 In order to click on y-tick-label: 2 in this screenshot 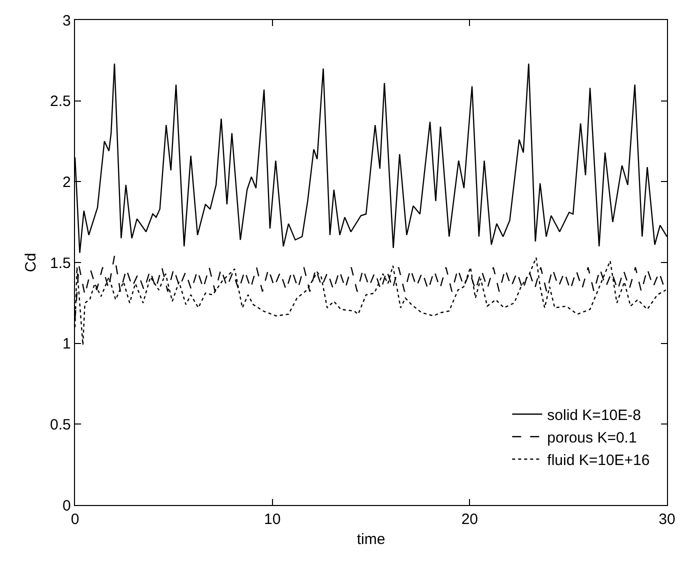, I will do `click(66, 182)`.